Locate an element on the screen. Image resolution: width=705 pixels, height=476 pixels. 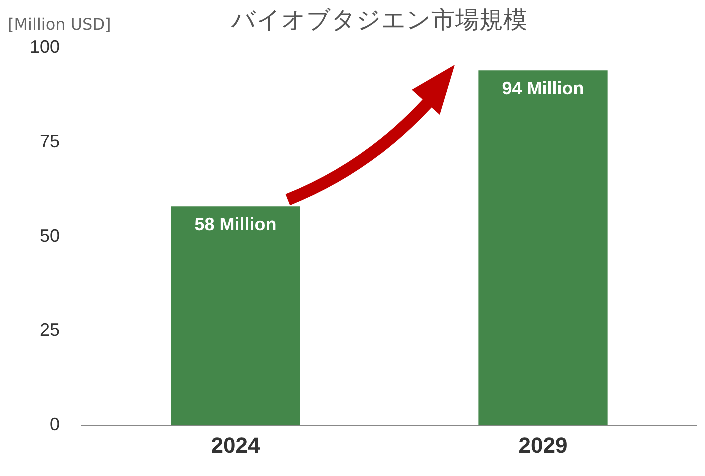
y-tick-label: 50 is located at coordinates (50, 236).